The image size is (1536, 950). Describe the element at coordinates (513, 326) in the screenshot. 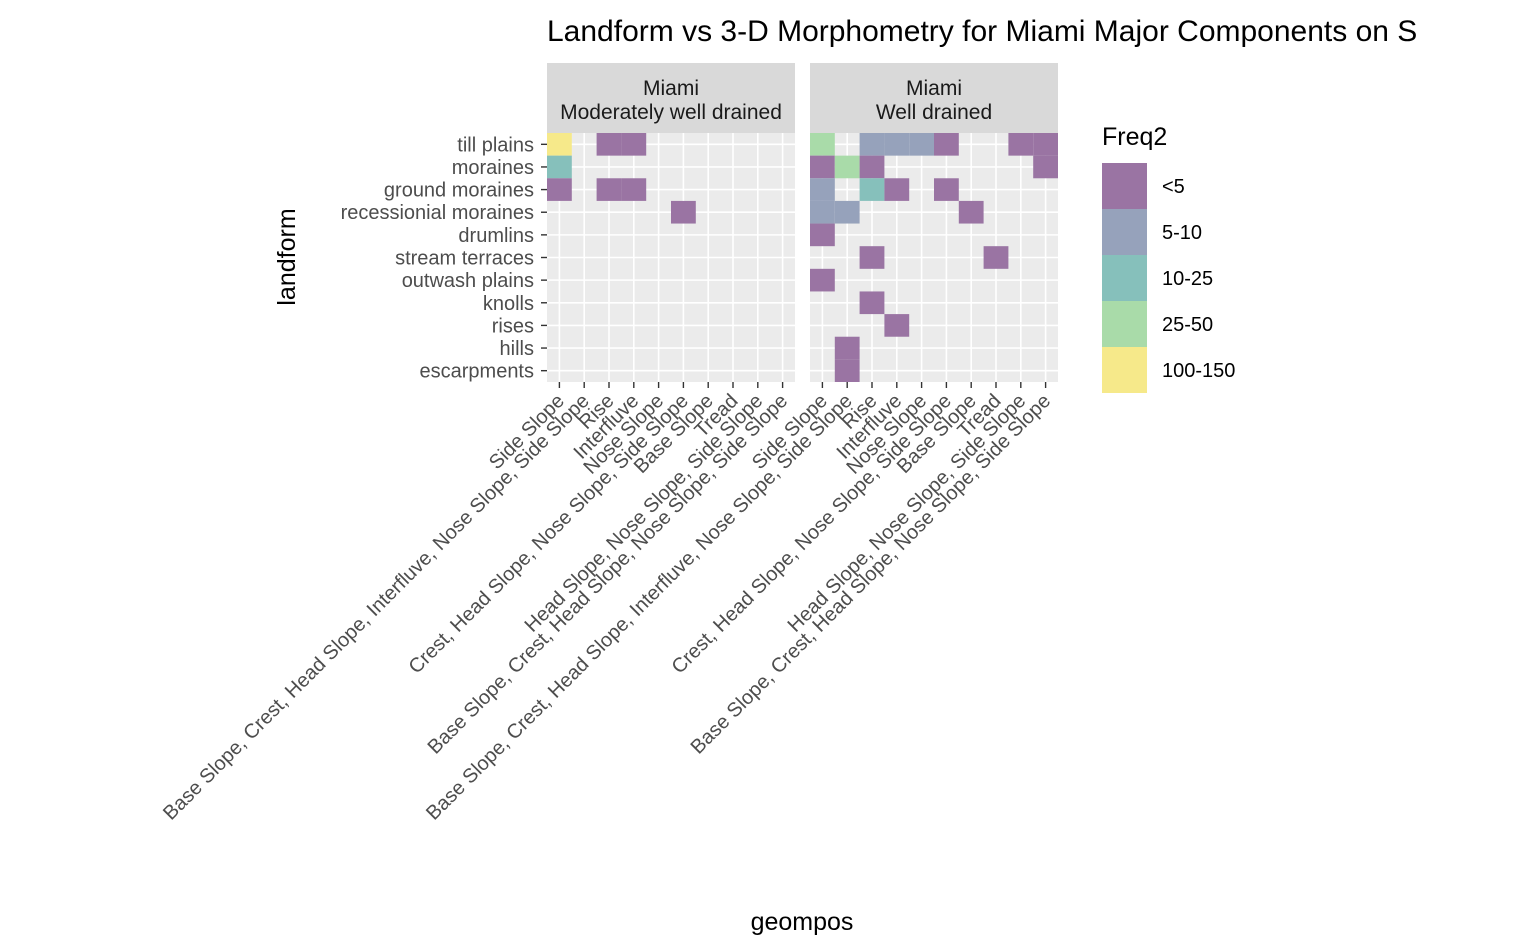

I see `y-tick-label: rises` at that location.